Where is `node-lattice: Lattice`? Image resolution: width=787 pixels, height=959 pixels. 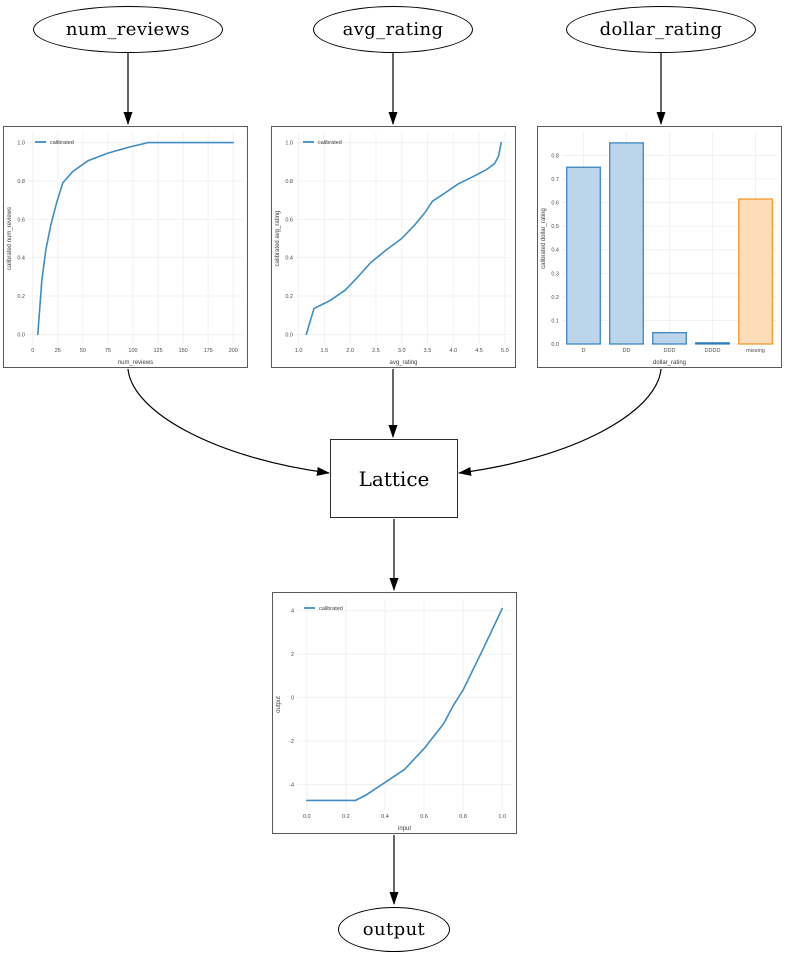
node-lattice: Lattice is located at coordinates (394, 478).